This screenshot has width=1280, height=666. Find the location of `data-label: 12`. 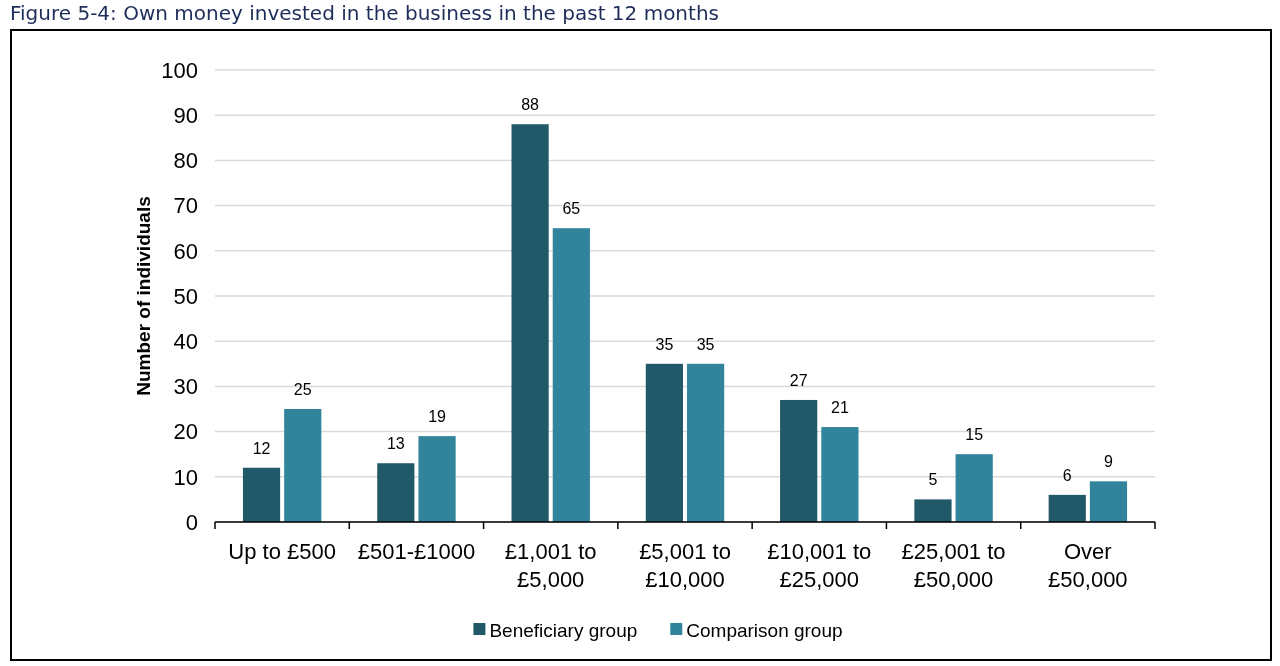

data-label: 12 is located at coordinates (261, 448).